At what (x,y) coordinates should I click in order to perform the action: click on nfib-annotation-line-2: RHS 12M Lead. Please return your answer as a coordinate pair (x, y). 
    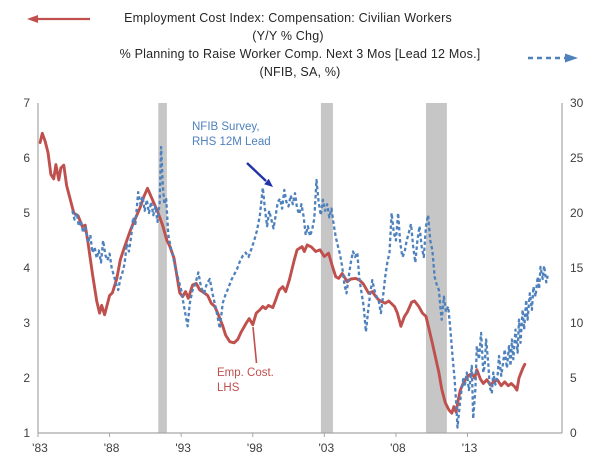
    Looking at the image, I should click on (231, 142).